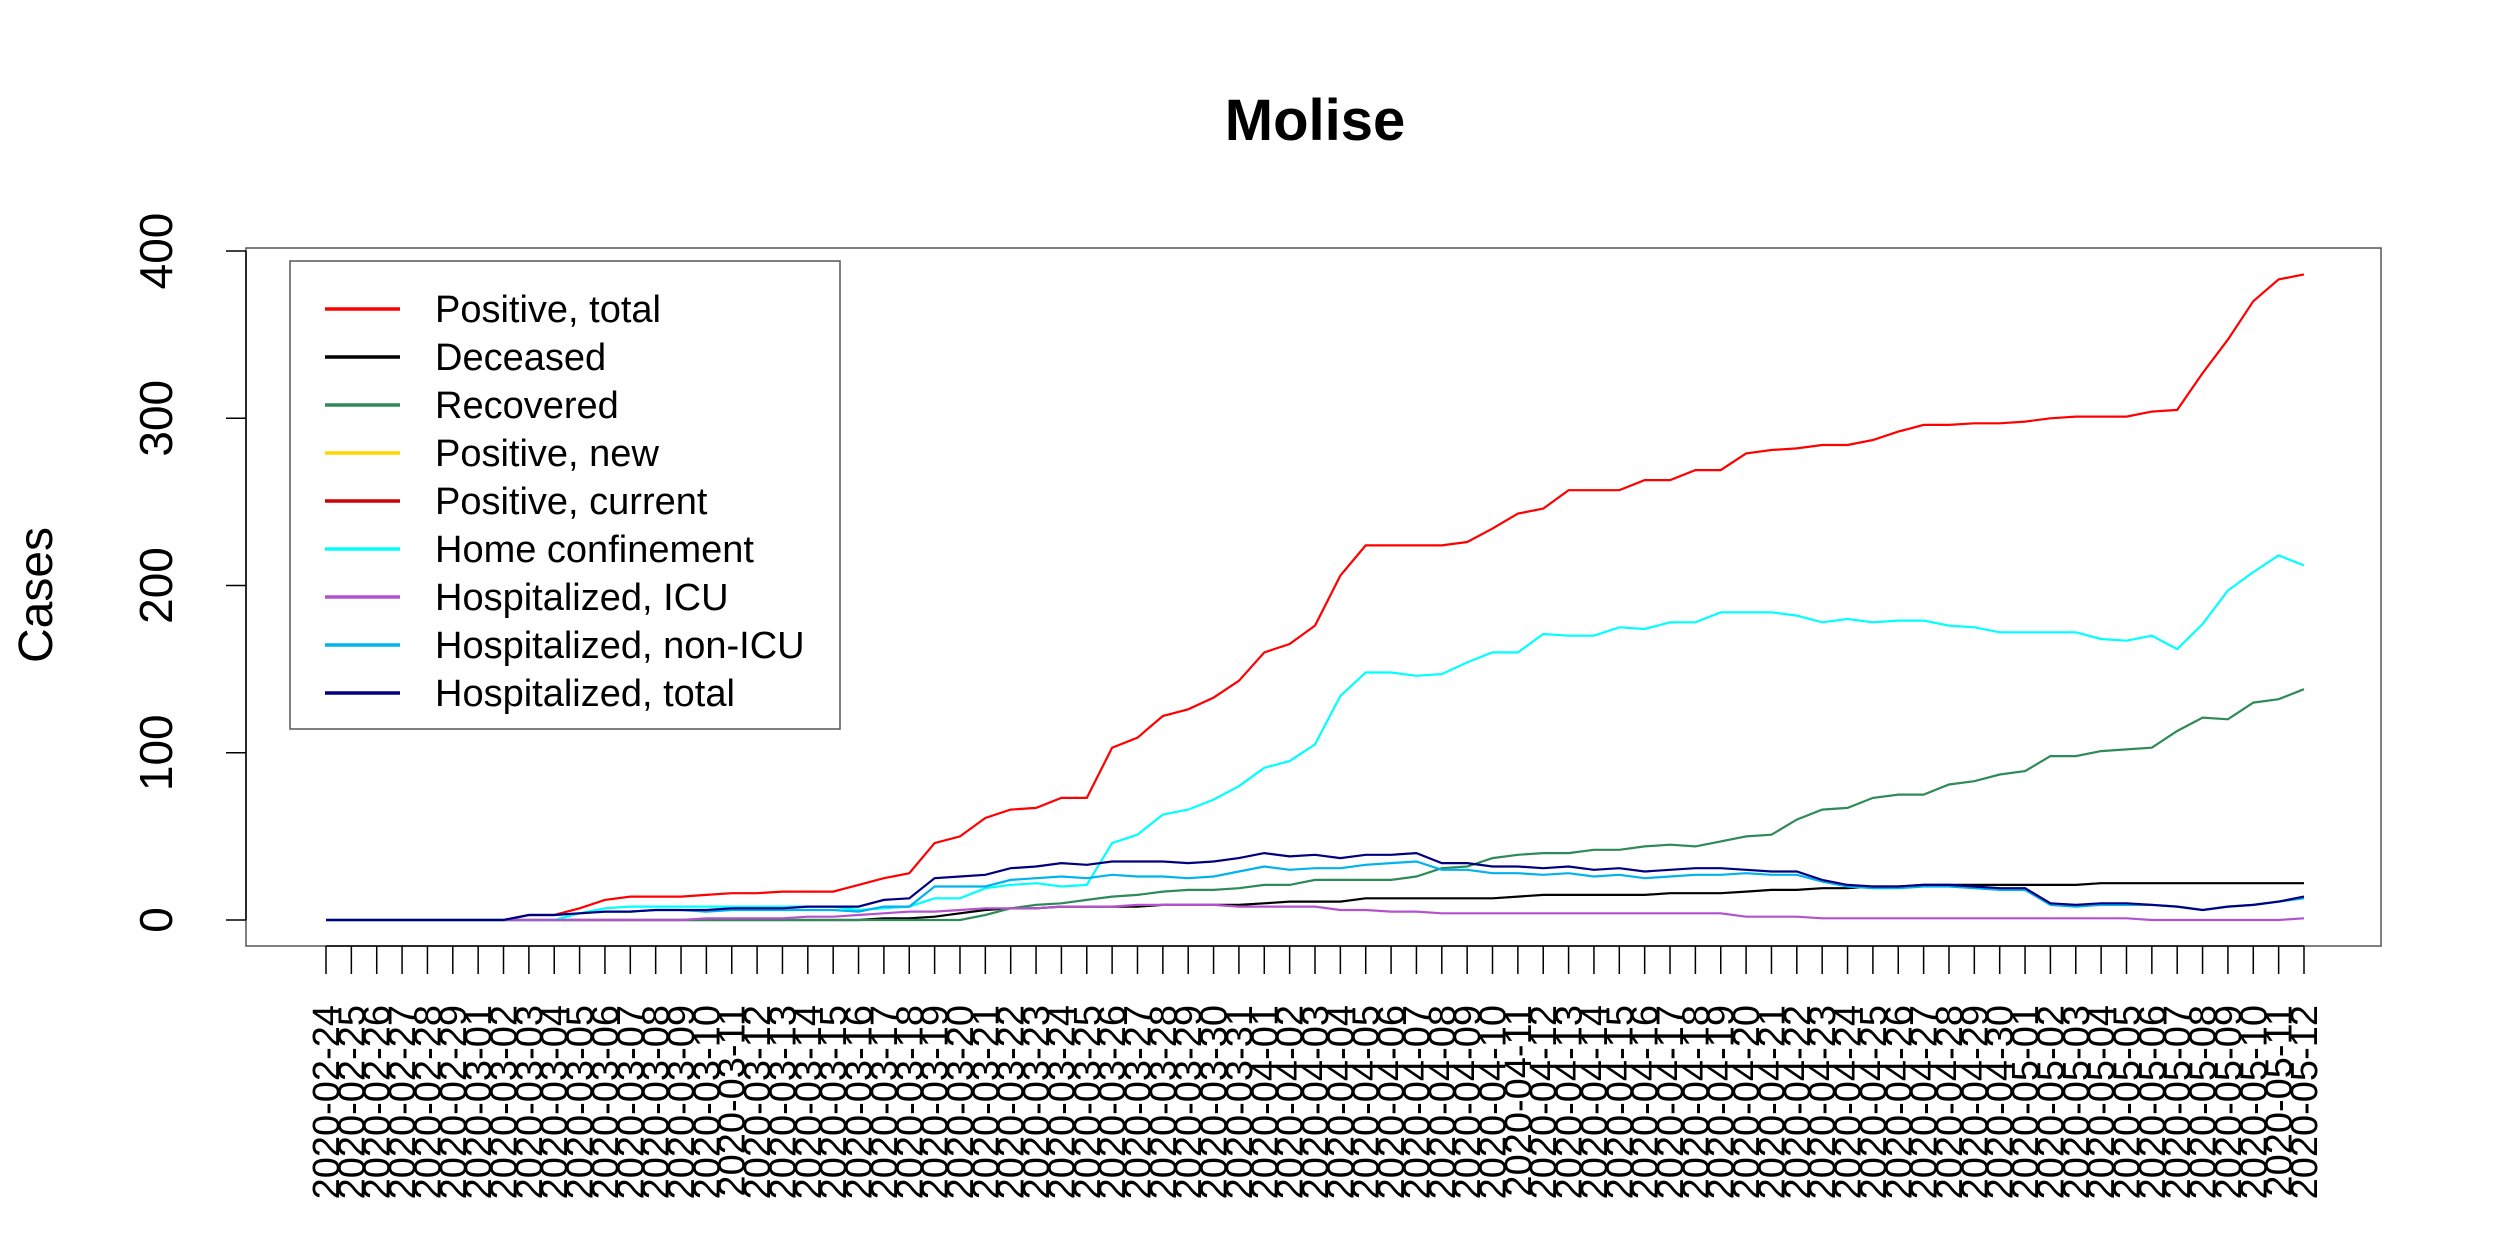  Describe the element at coordinates (352, 1102) in the screenshot. I see `x-tick-label: 2020-02-25` at that location.